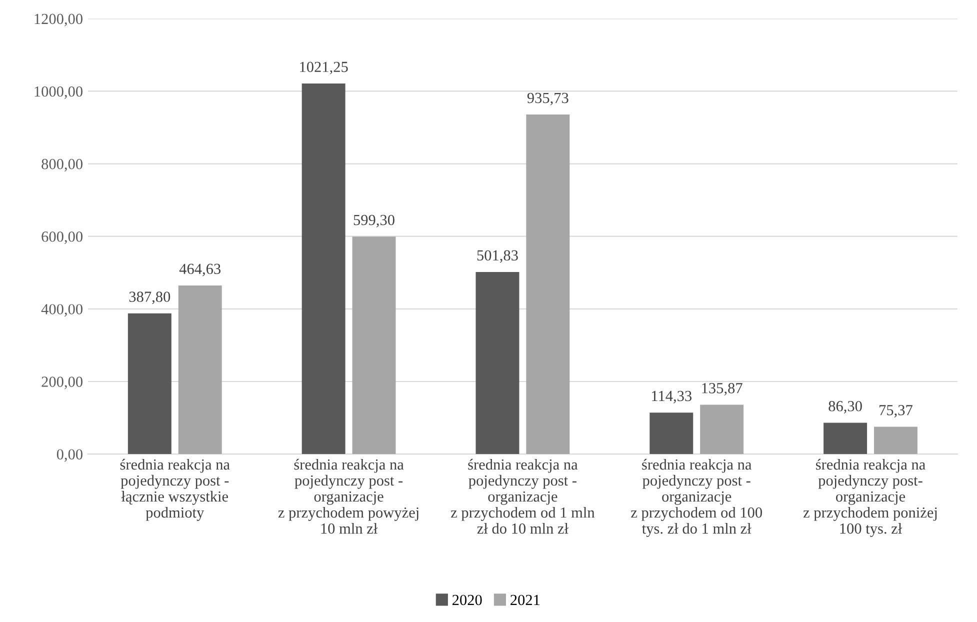 The width and height of the screenshot is (977, 622). I want to click on y-tick-label: 0,00, so click(69, 455).